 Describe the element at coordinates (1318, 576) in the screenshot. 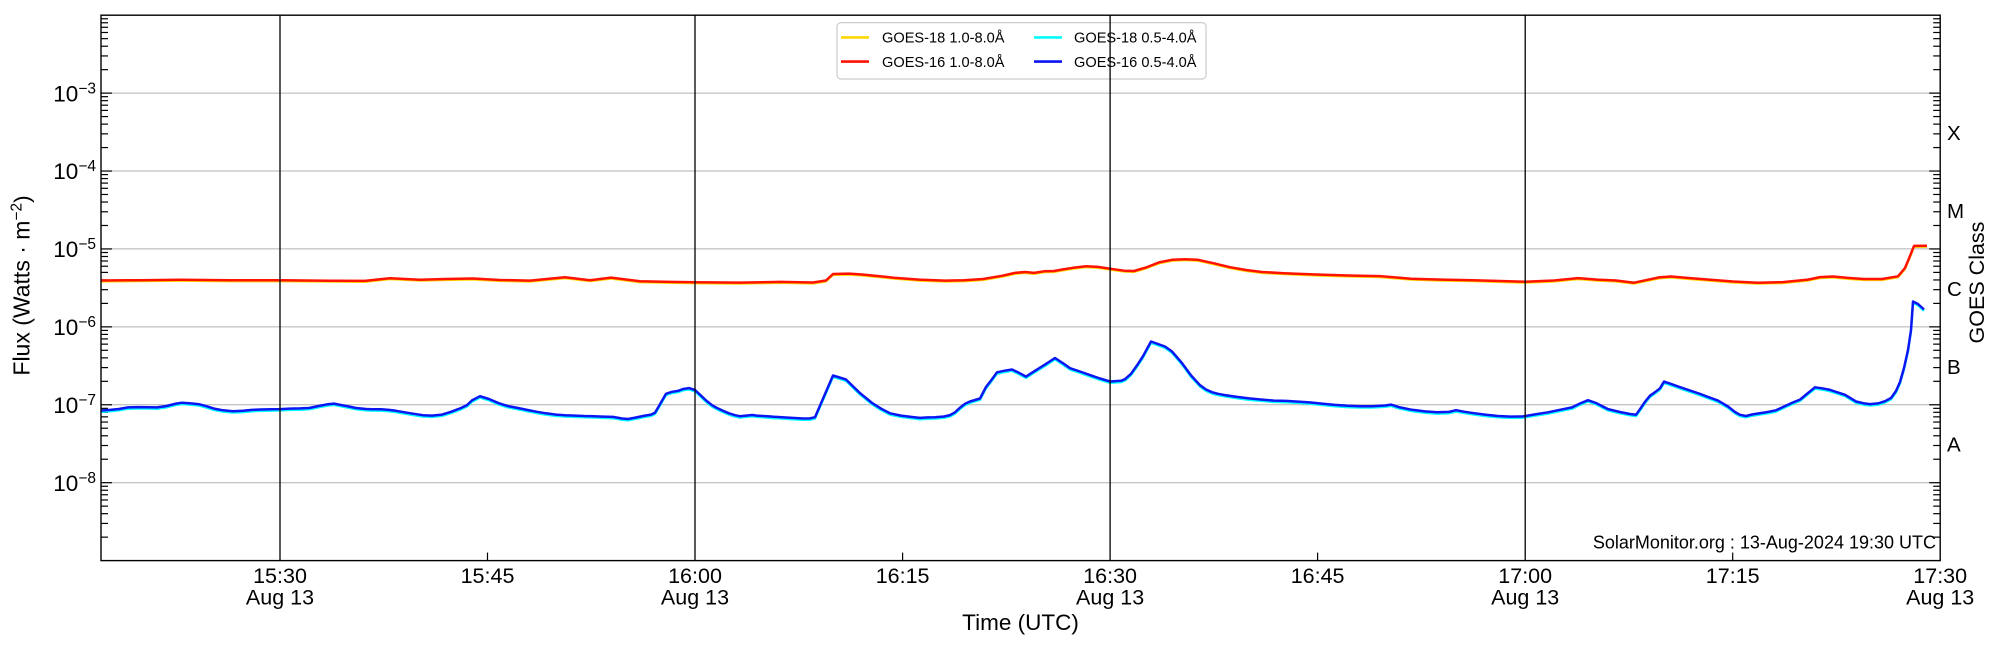

I see `svg-text: 16:45` at that location.